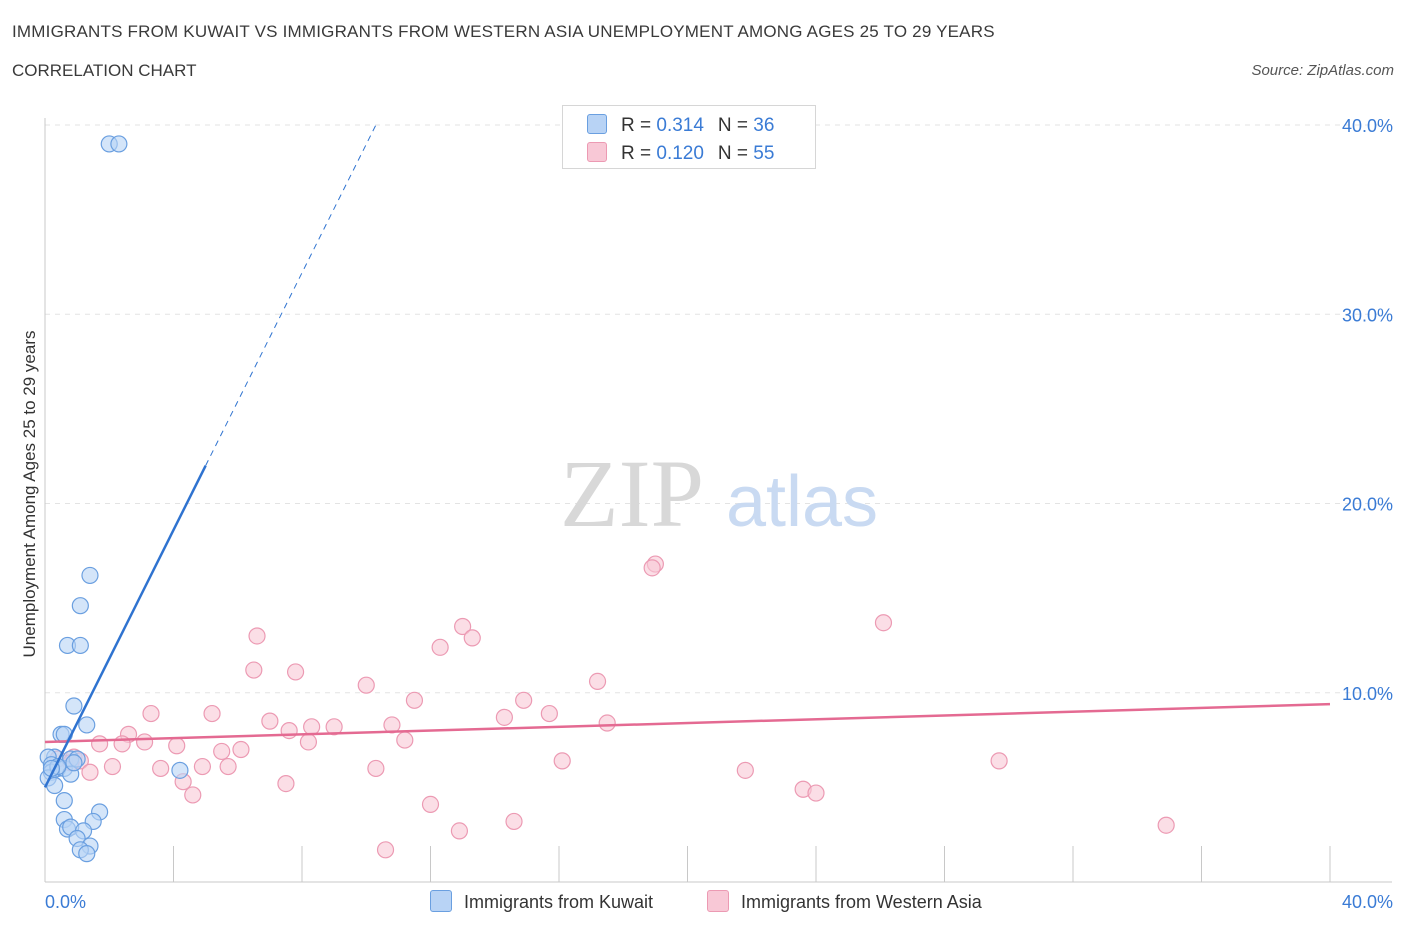 The height and width of the screenshot is (930, 1406). Describe the element at coordinates (632, 493) in the screenshot. I see `watermark-zip: ZIP` at that location.